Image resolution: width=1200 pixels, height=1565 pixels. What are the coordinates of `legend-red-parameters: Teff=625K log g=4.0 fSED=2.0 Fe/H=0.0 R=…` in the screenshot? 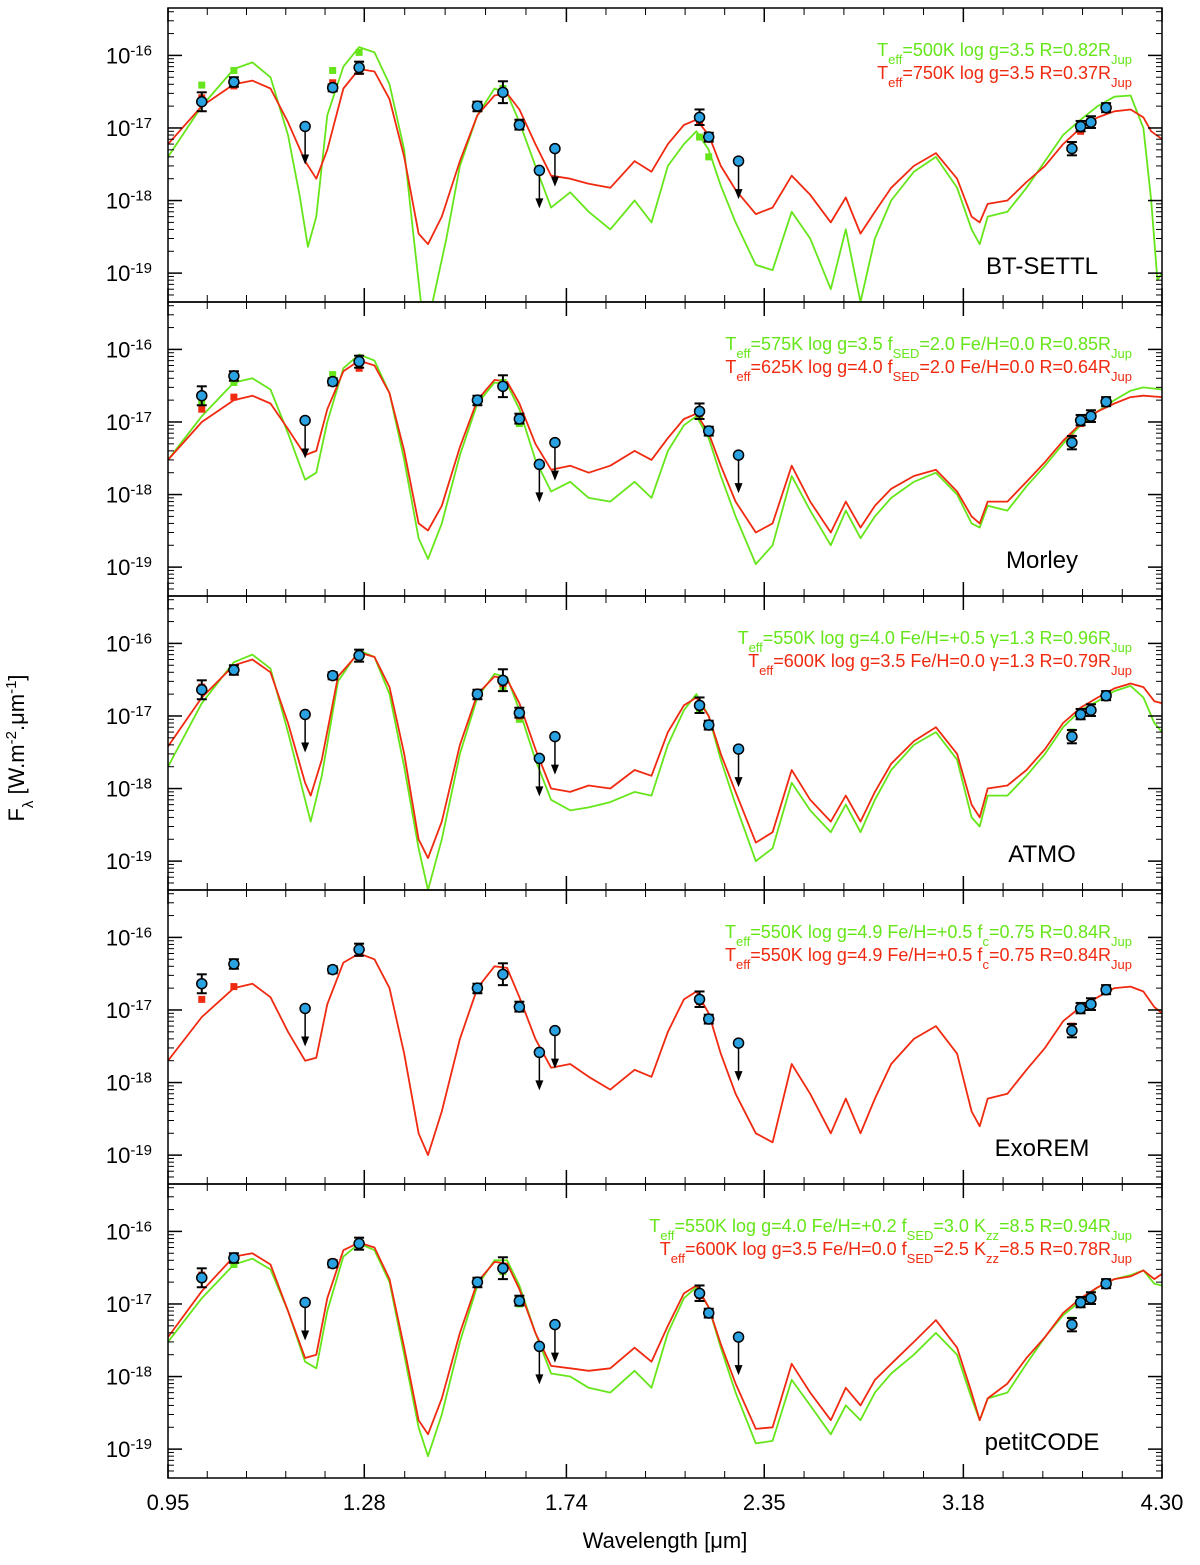 It's located at (928, 370).